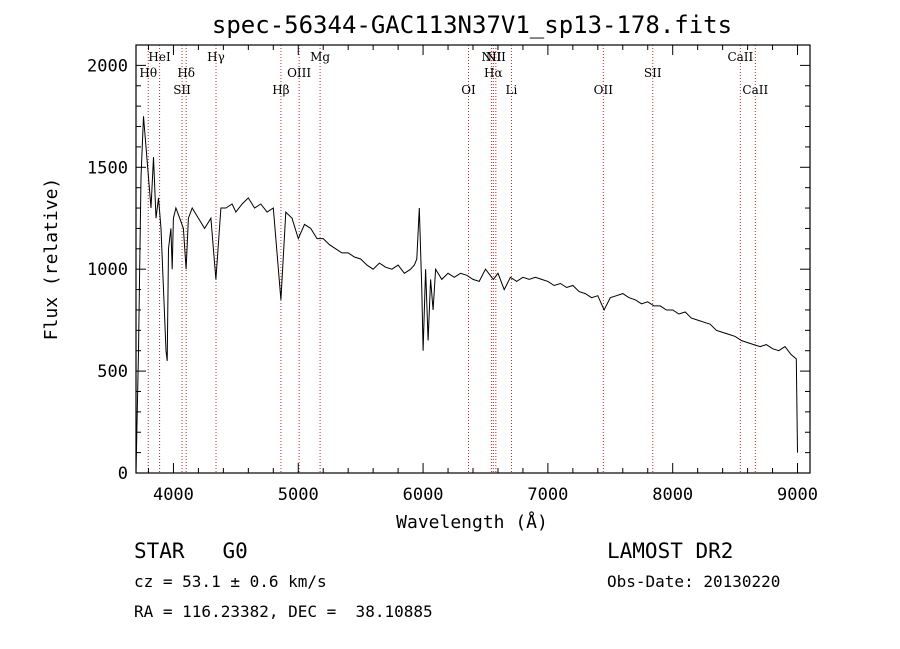 Image resolution: width=900 pixels, height=649 pixels. Describe the element at coordinates (472, 522) in the screenshot. I see `x-axis-label: Wavelength (Å)` at that location.